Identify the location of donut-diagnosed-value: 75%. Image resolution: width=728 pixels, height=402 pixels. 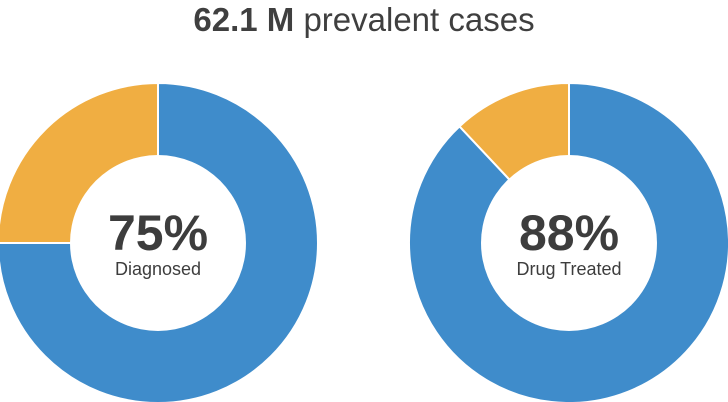
(158, 233).